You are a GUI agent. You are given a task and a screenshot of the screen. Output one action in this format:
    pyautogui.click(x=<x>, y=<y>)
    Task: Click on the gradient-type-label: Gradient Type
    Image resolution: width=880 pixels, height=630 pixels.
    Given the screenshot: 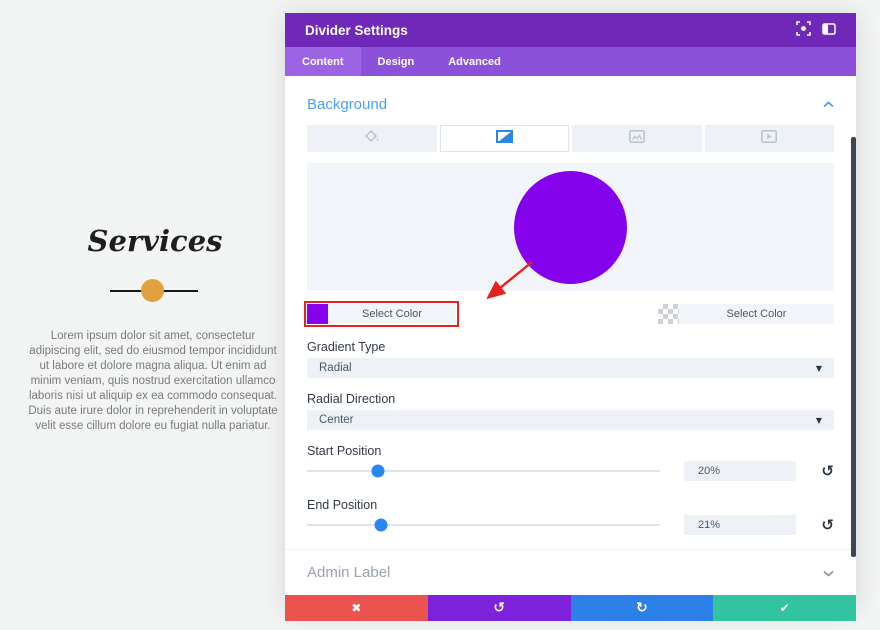 What is the action you would take?
    pyautogui.click(x=346, y=347)
    